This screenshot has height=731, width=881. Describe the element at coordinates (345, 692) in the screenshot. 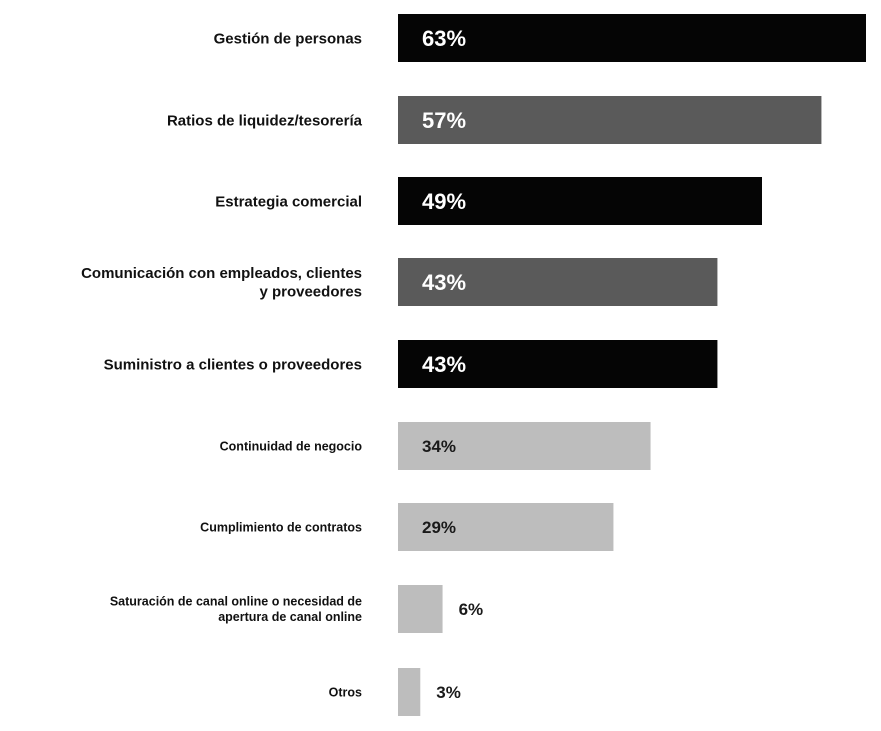

I see `category-label-8: Otros` at that location.